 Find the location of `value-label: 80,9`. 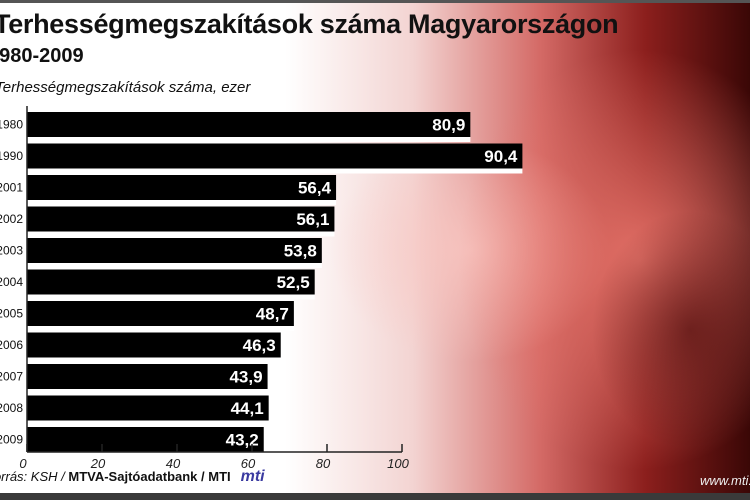

value-label: 80,9 is located at coordinates (448, 125).